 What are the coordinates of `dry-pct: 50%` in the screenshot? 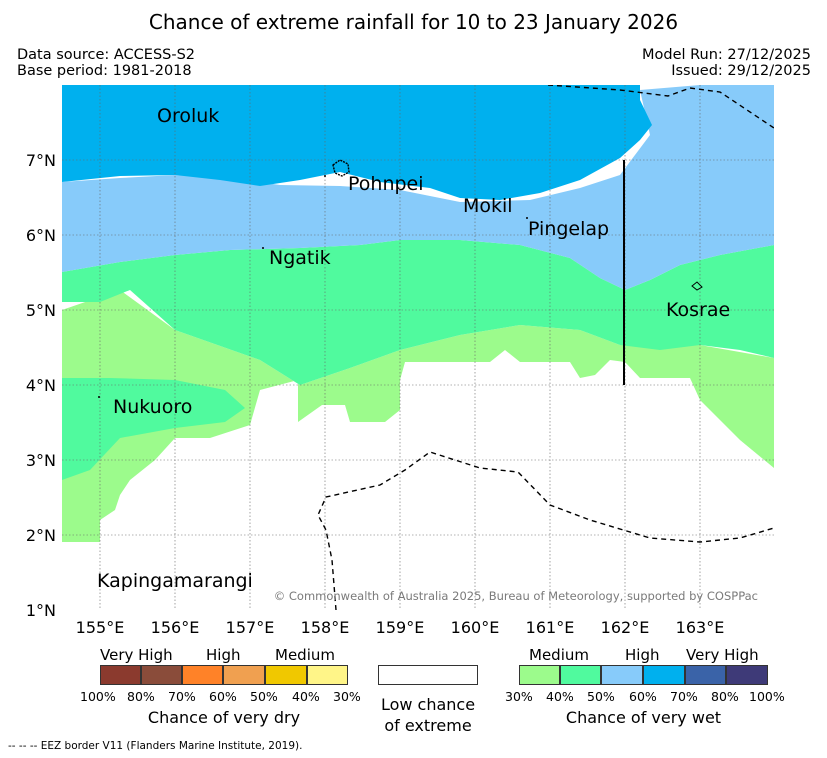 It's located at (264, 696).